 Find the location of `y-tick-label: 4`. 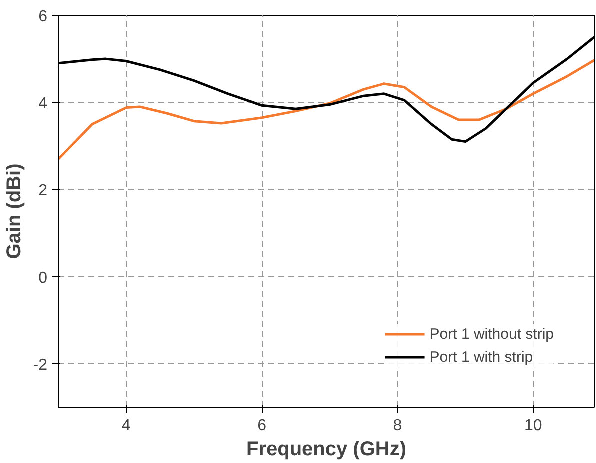

y-tick-label: 4 is located at coordinates (43, 104).